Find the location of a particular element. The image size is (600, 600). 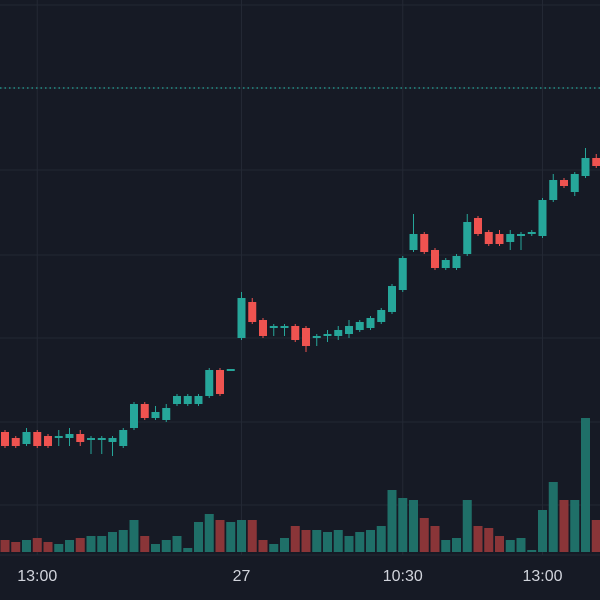

time-axis is located at coordinates (300, 577).